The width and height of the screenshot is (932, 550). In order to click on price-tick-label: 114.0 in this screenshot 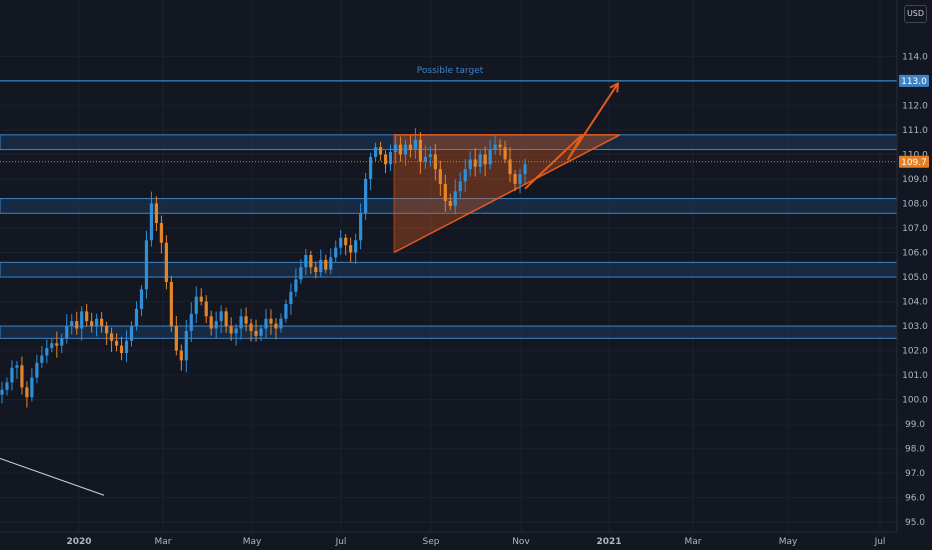, I will do `click(915, 57)`.